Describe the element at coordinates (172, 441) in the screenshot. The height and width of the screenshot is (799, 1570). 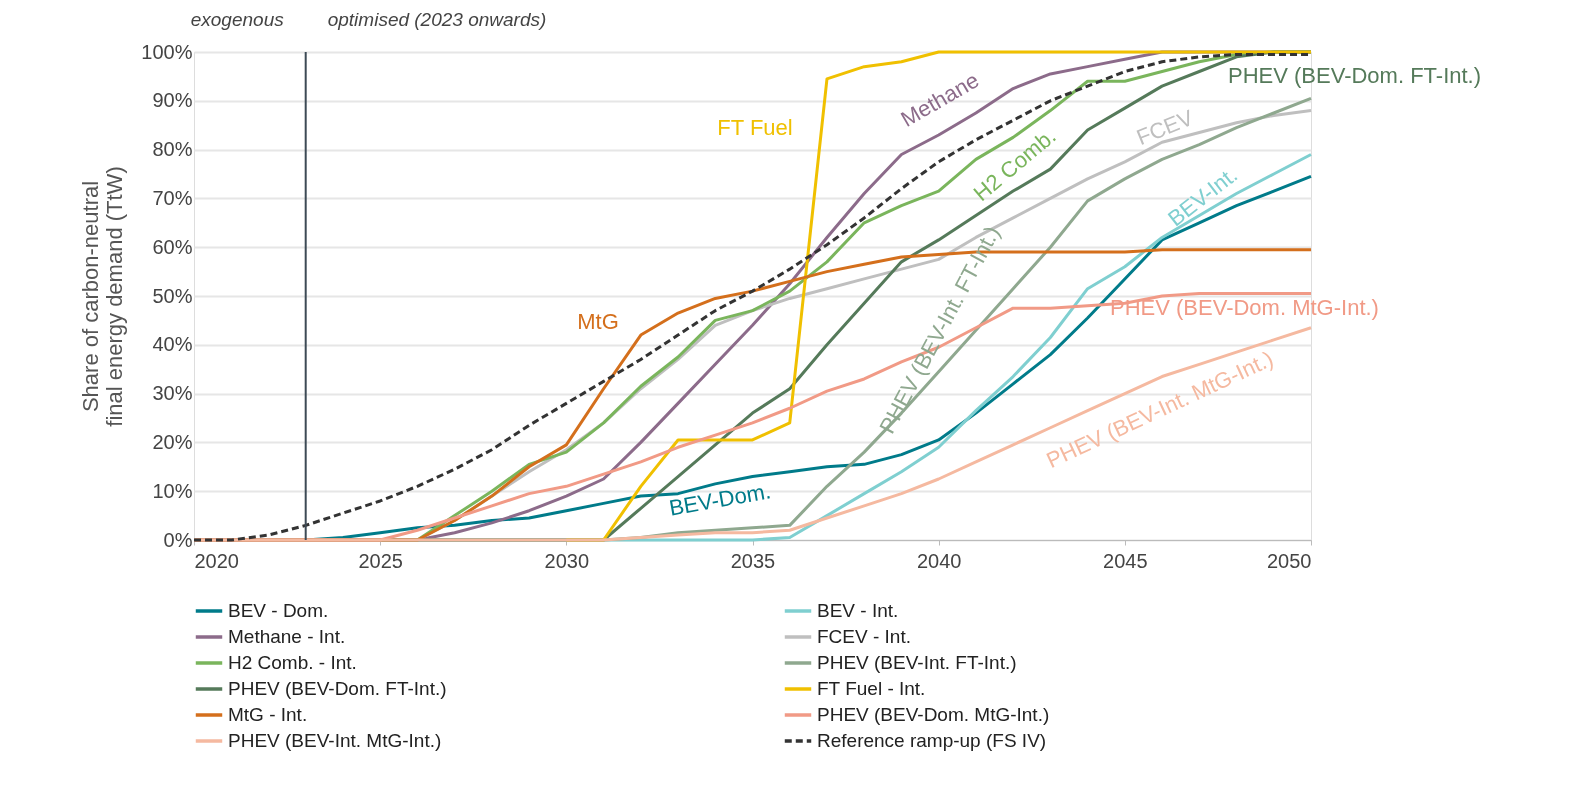
I see `y-tick-label: 20%` at that location.